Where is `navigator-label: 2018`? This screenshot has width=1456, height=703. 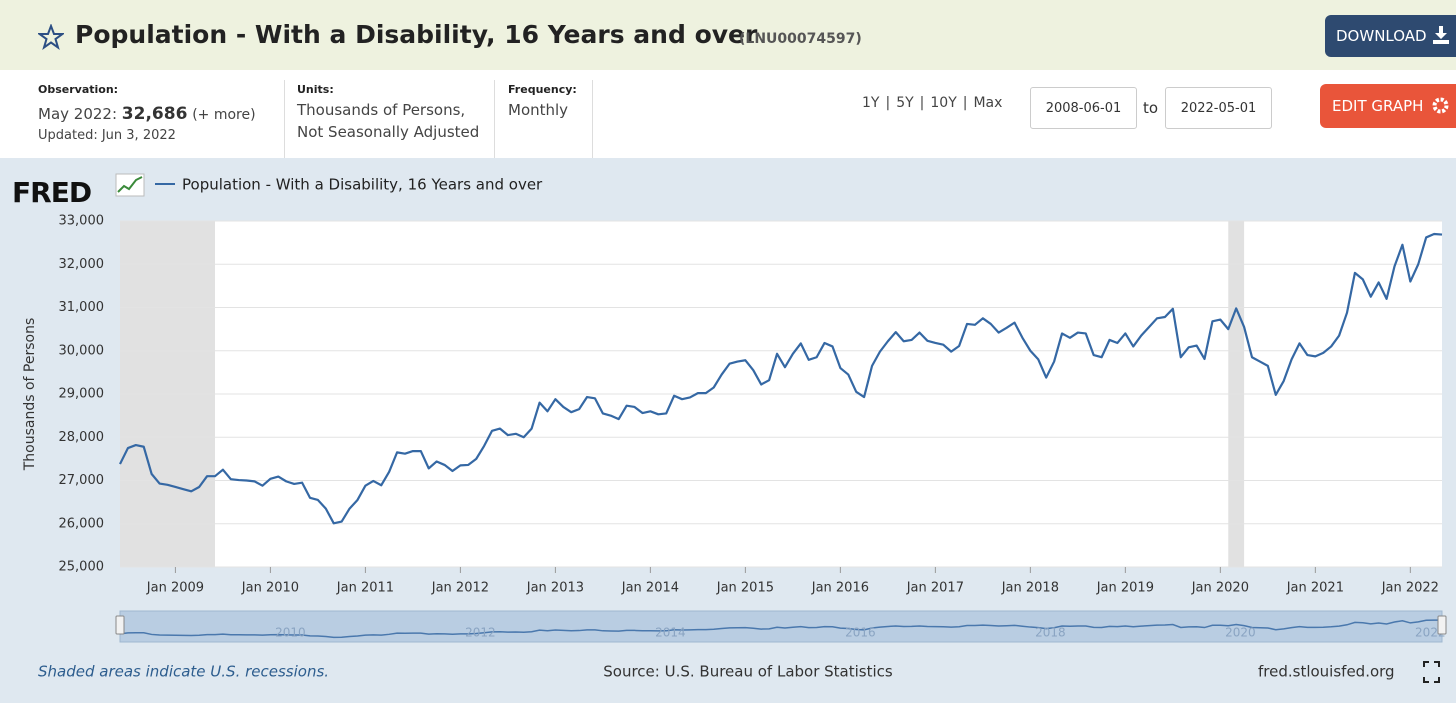
navigator-label: 2018 is located at coordinates (1050, 633).